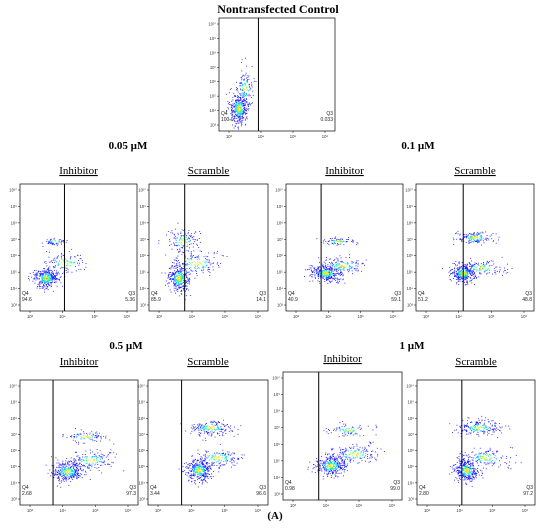 The image size is (550, 528). What do you see at coordinates (277, 494) in the screenshot?
I see `y-tick-label: 10³` at bounding box center [277, 494].